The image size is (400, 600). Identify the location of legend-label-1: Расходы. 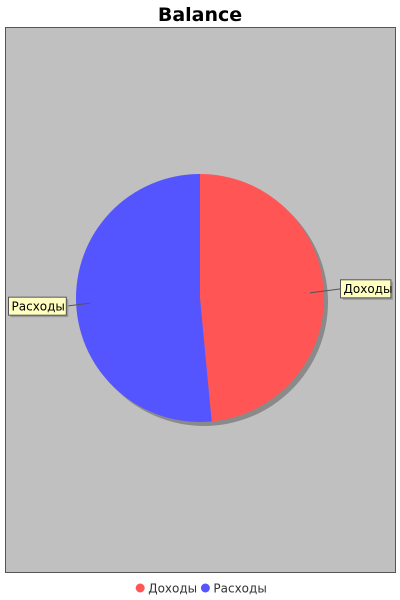
(239, 589).